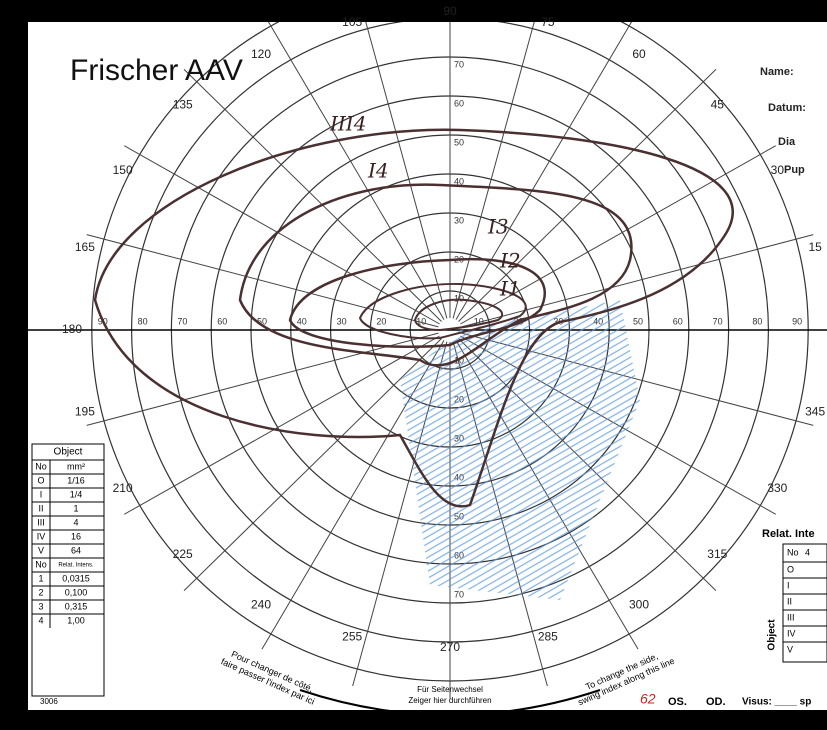 This screenshot has width=827, height=730. I want to click on isopter-i3, so click(417, 302).